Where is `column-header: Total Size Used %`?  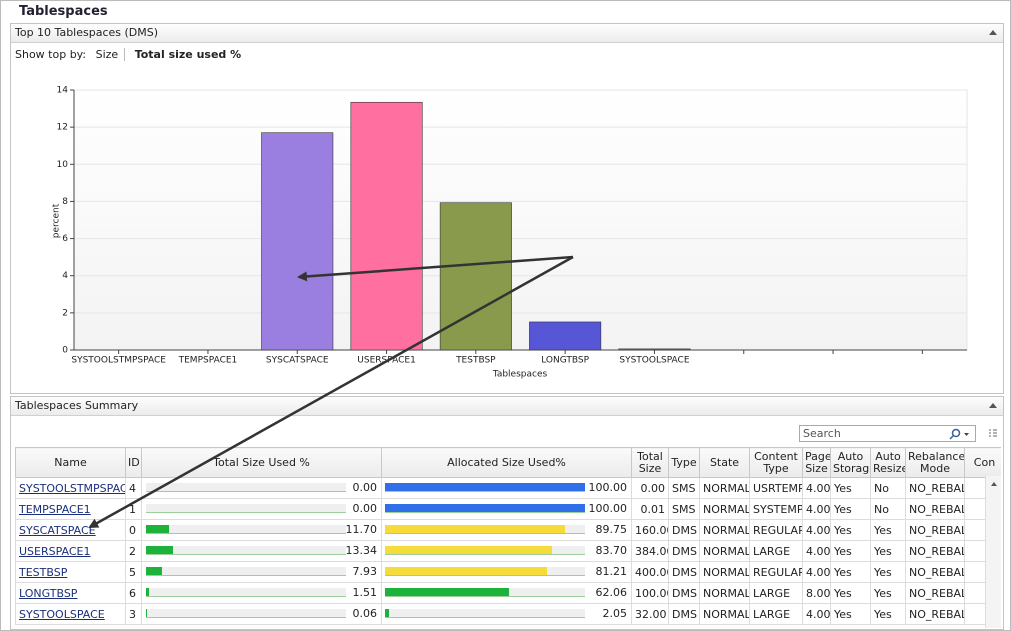 column-header: Total Size Used % is located at coordinates (261, 462).